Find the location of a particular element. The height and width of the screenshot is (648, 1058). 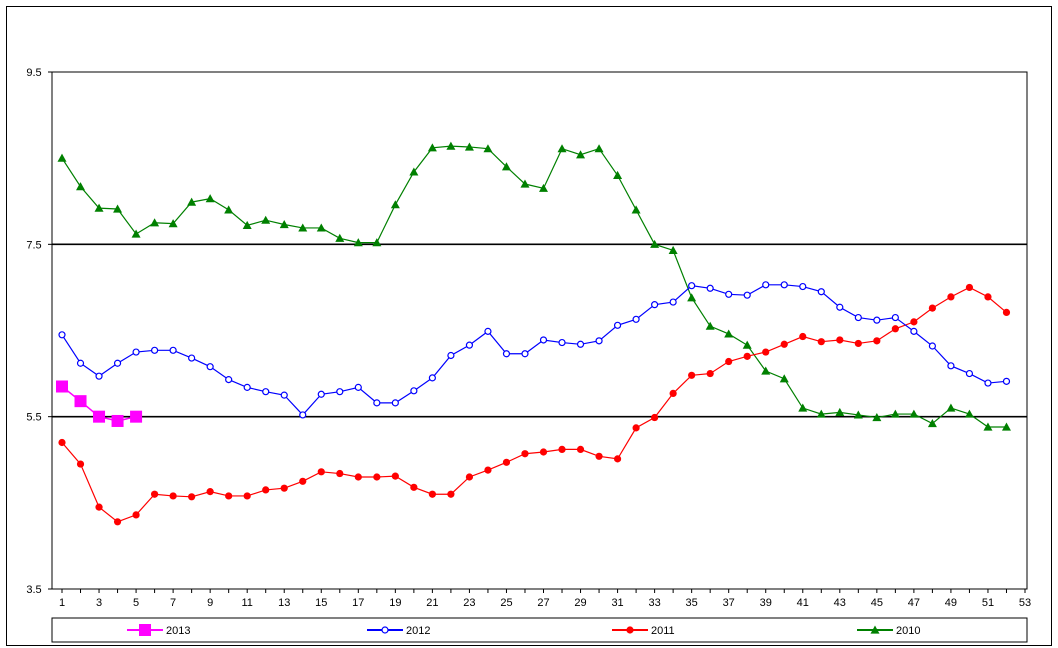

x-tick-label: 1 is located at coordinates (62, 603).